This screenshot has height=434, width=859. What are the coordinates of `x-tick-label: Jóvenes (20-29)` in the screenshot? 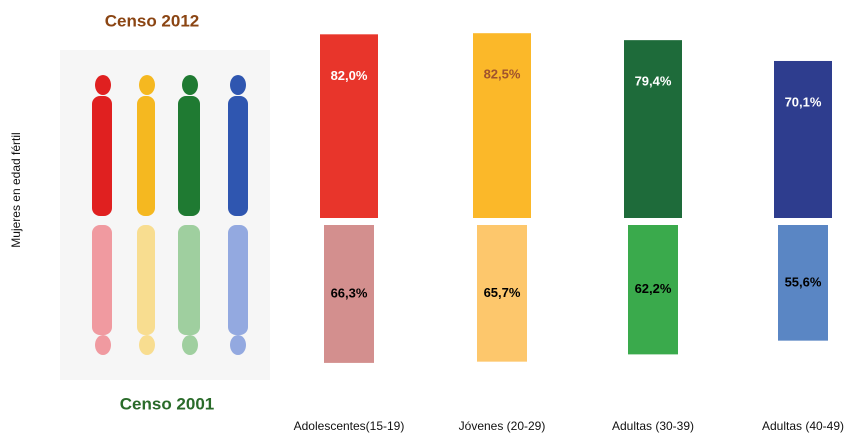 It's located at (502, 426).